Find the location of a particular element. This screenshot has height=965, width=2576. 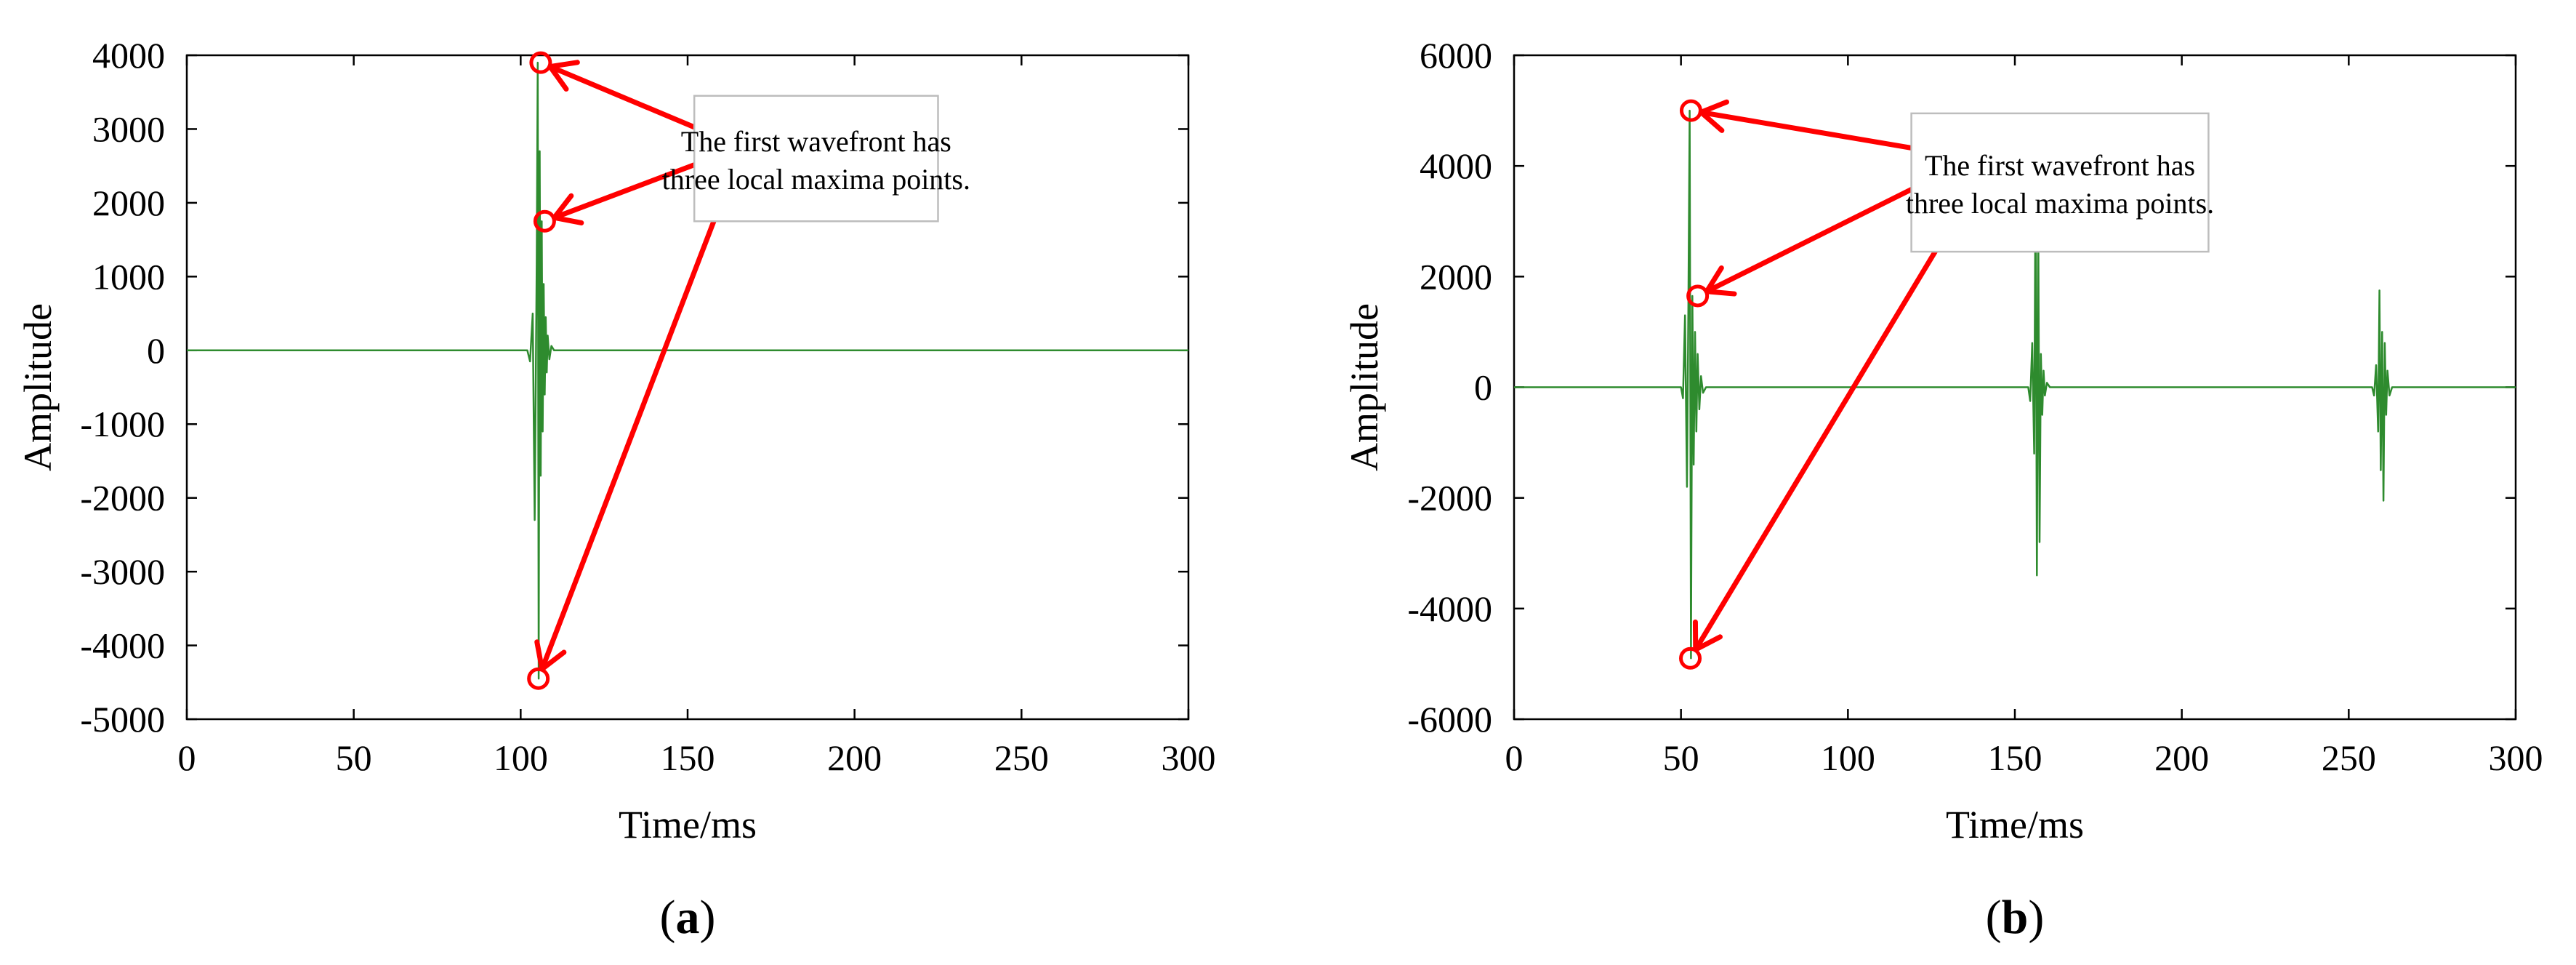

panel-label-letter: b is located at coordinates (2015, 918).